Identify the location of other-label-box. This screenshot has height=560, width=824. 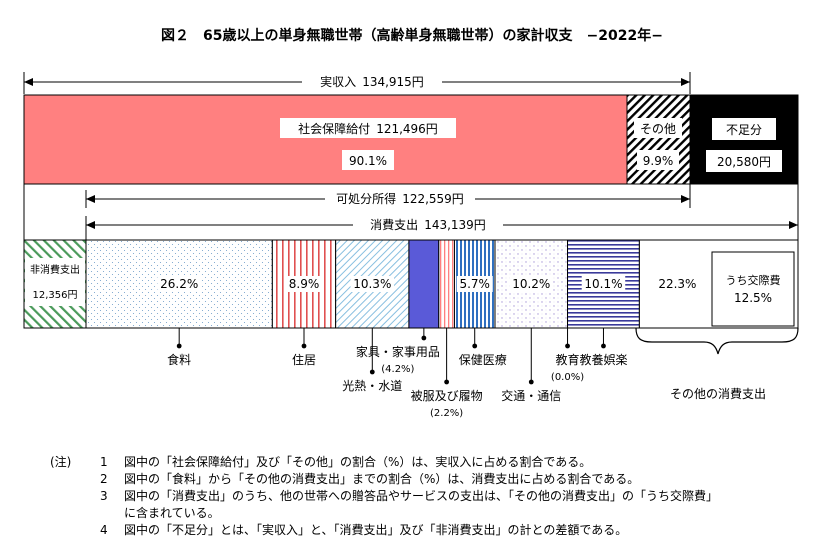
(658, 128).